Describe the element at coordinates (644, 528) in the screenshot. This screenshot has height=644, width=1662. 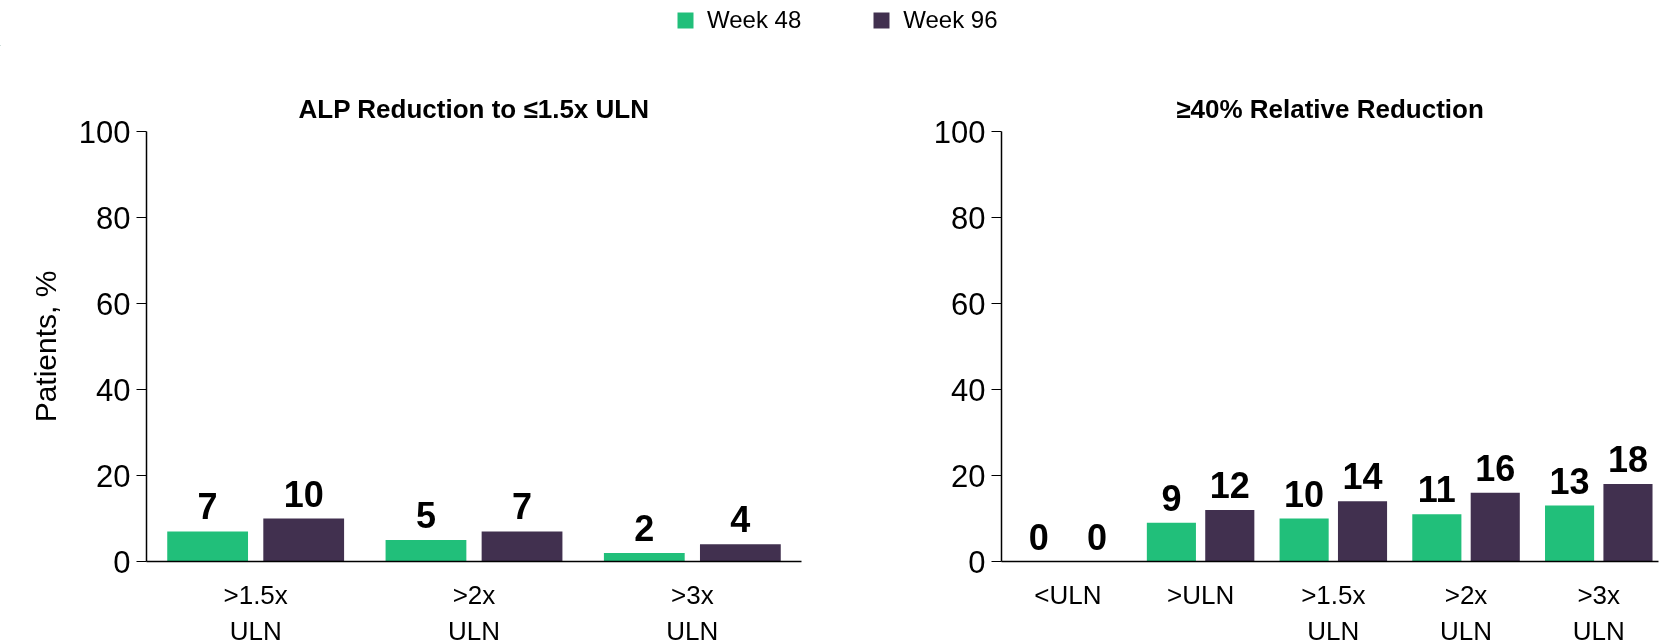
I see `data-label: 2` at that location.